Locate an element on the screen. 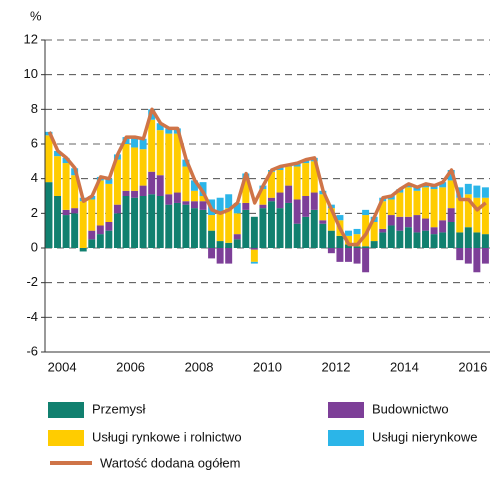  y-axis-label: % is located at coordinates (36, 15).